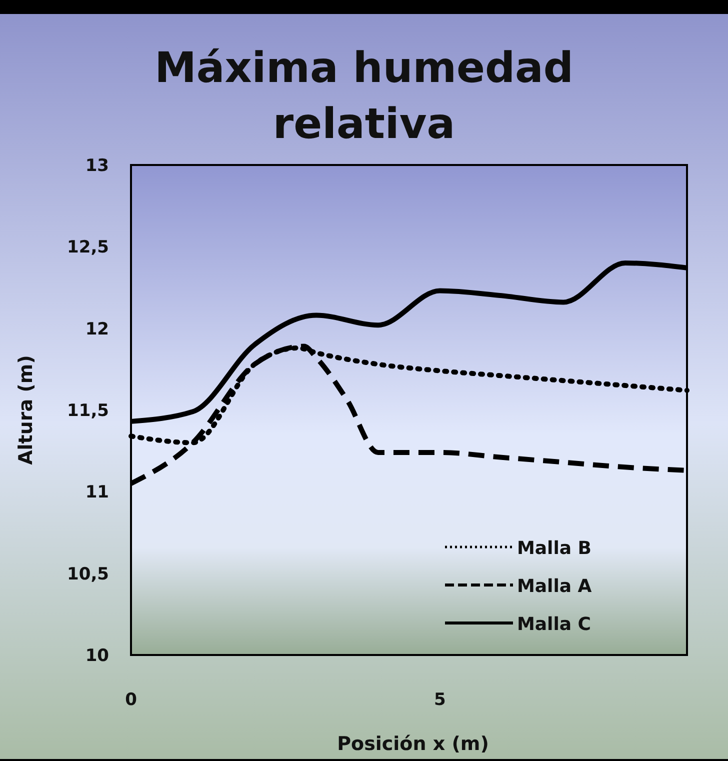 The width and height of the screenshot is (728, 761). Describe the element at coordinates (97, 492) in the screenshot. I see `y-tick-label: 11` at that location.